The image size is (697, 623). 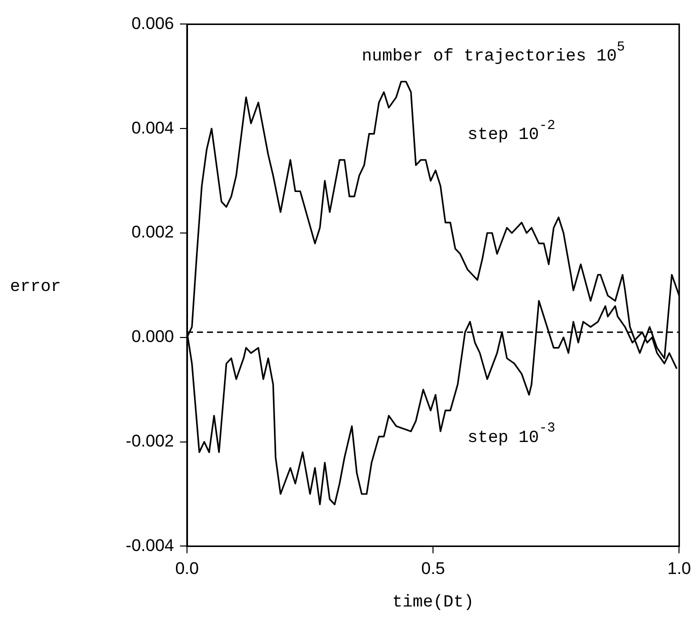 What do you see at coordinates (679, 568) in the screenshot?
I see `x-tick-label: 1.0` at bounding box center [679, 568].